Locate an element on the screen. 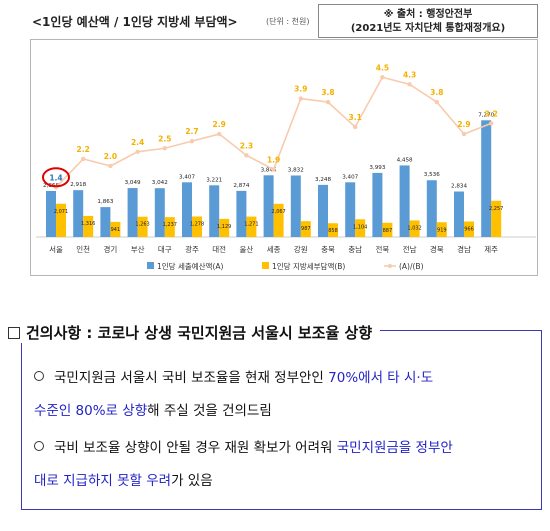 The height and width of the screenshot is (531, 550). x-tick-label: 경기 is located at coordinates (110, 249).